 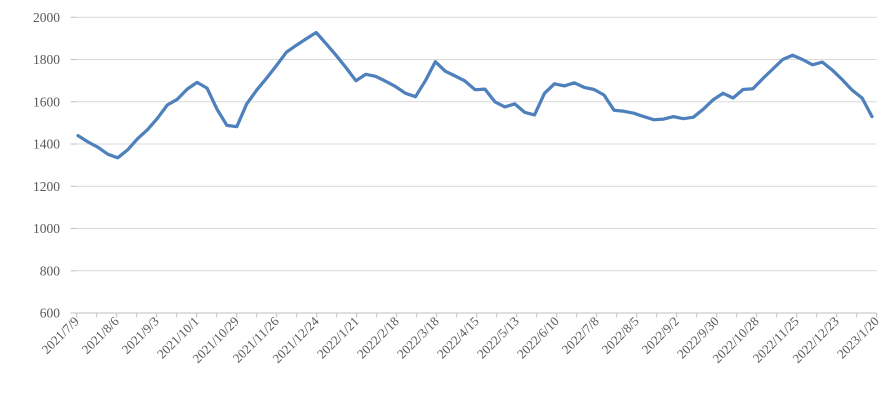 I want to click on x-tick-label: 2022/3/18, so click(x=418, y=338).